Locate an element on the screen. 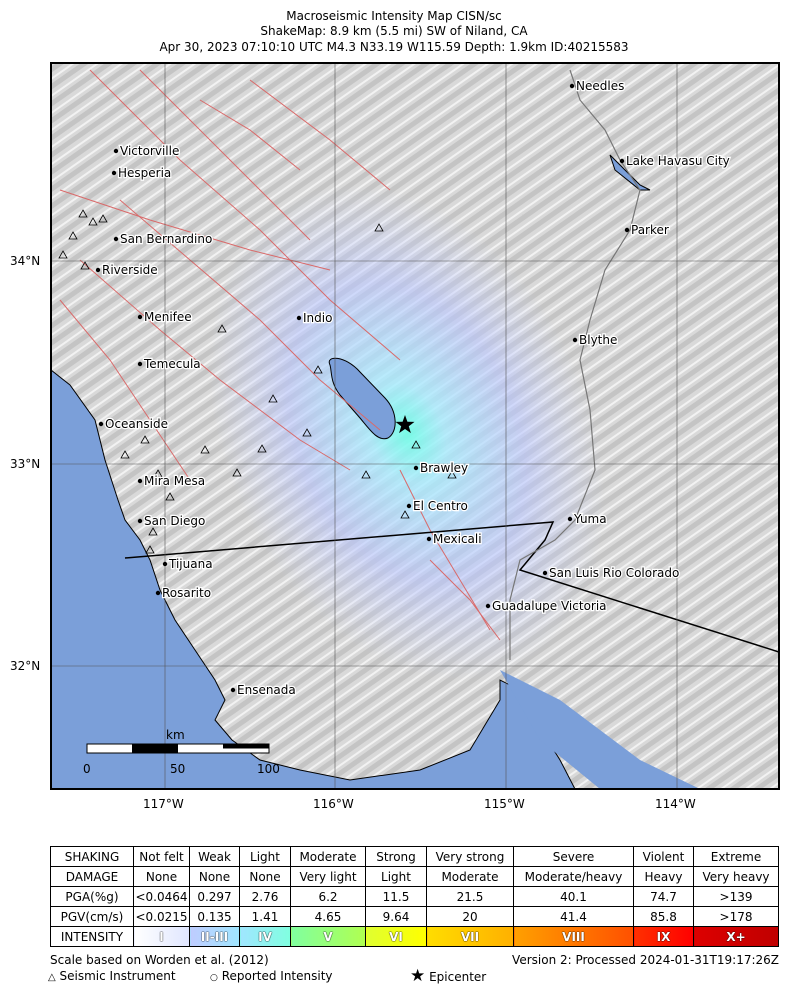 This screenshot has height=1001, width=788. legend-cell: <0.0464 is located at coordinates (161, 896).